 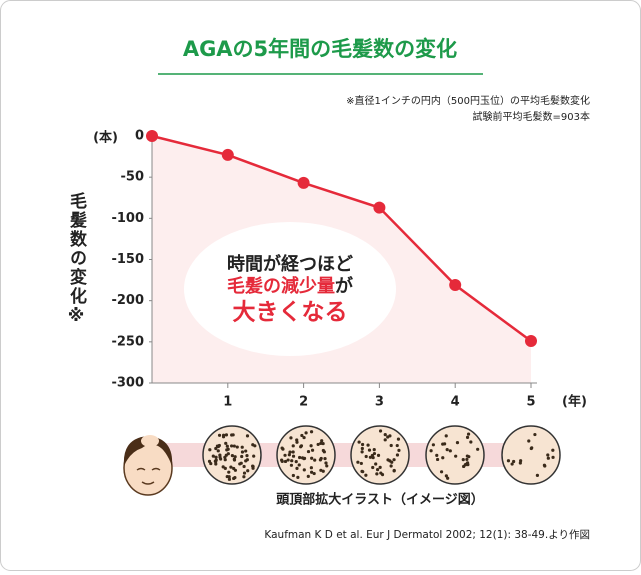 What do you see at coordinates (127, 383) in the screenshot?
I see `y-tick-label: -300` at bounding box center [127, 383].